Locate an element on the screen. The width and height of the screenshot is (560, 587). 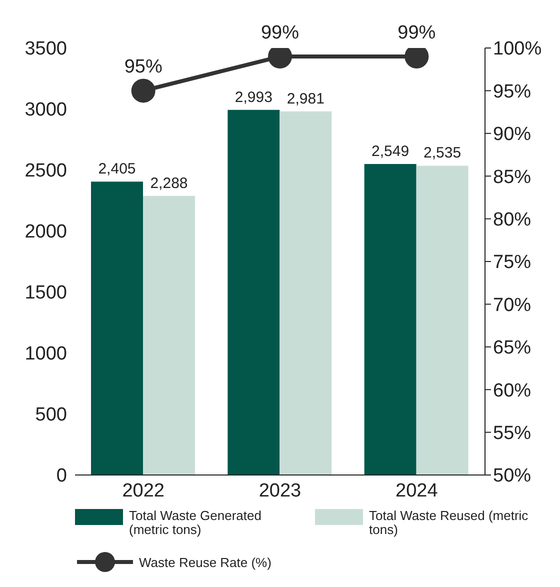
legend-label: Total Waste Generated (metric tons) is located at coordinates (195, 522).